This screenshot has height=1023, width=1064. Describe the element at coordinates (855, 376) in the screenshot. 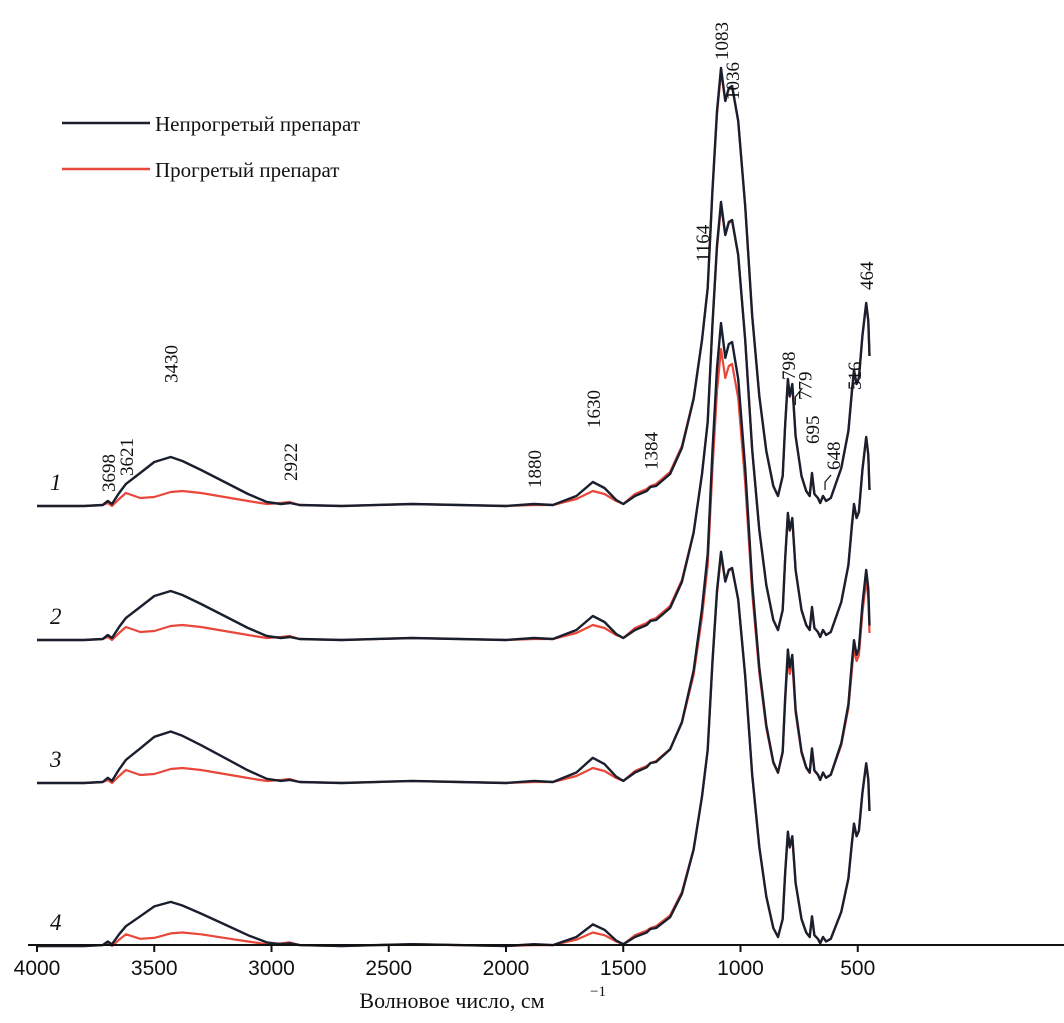

I see `peak-label-516: 516` at that location.